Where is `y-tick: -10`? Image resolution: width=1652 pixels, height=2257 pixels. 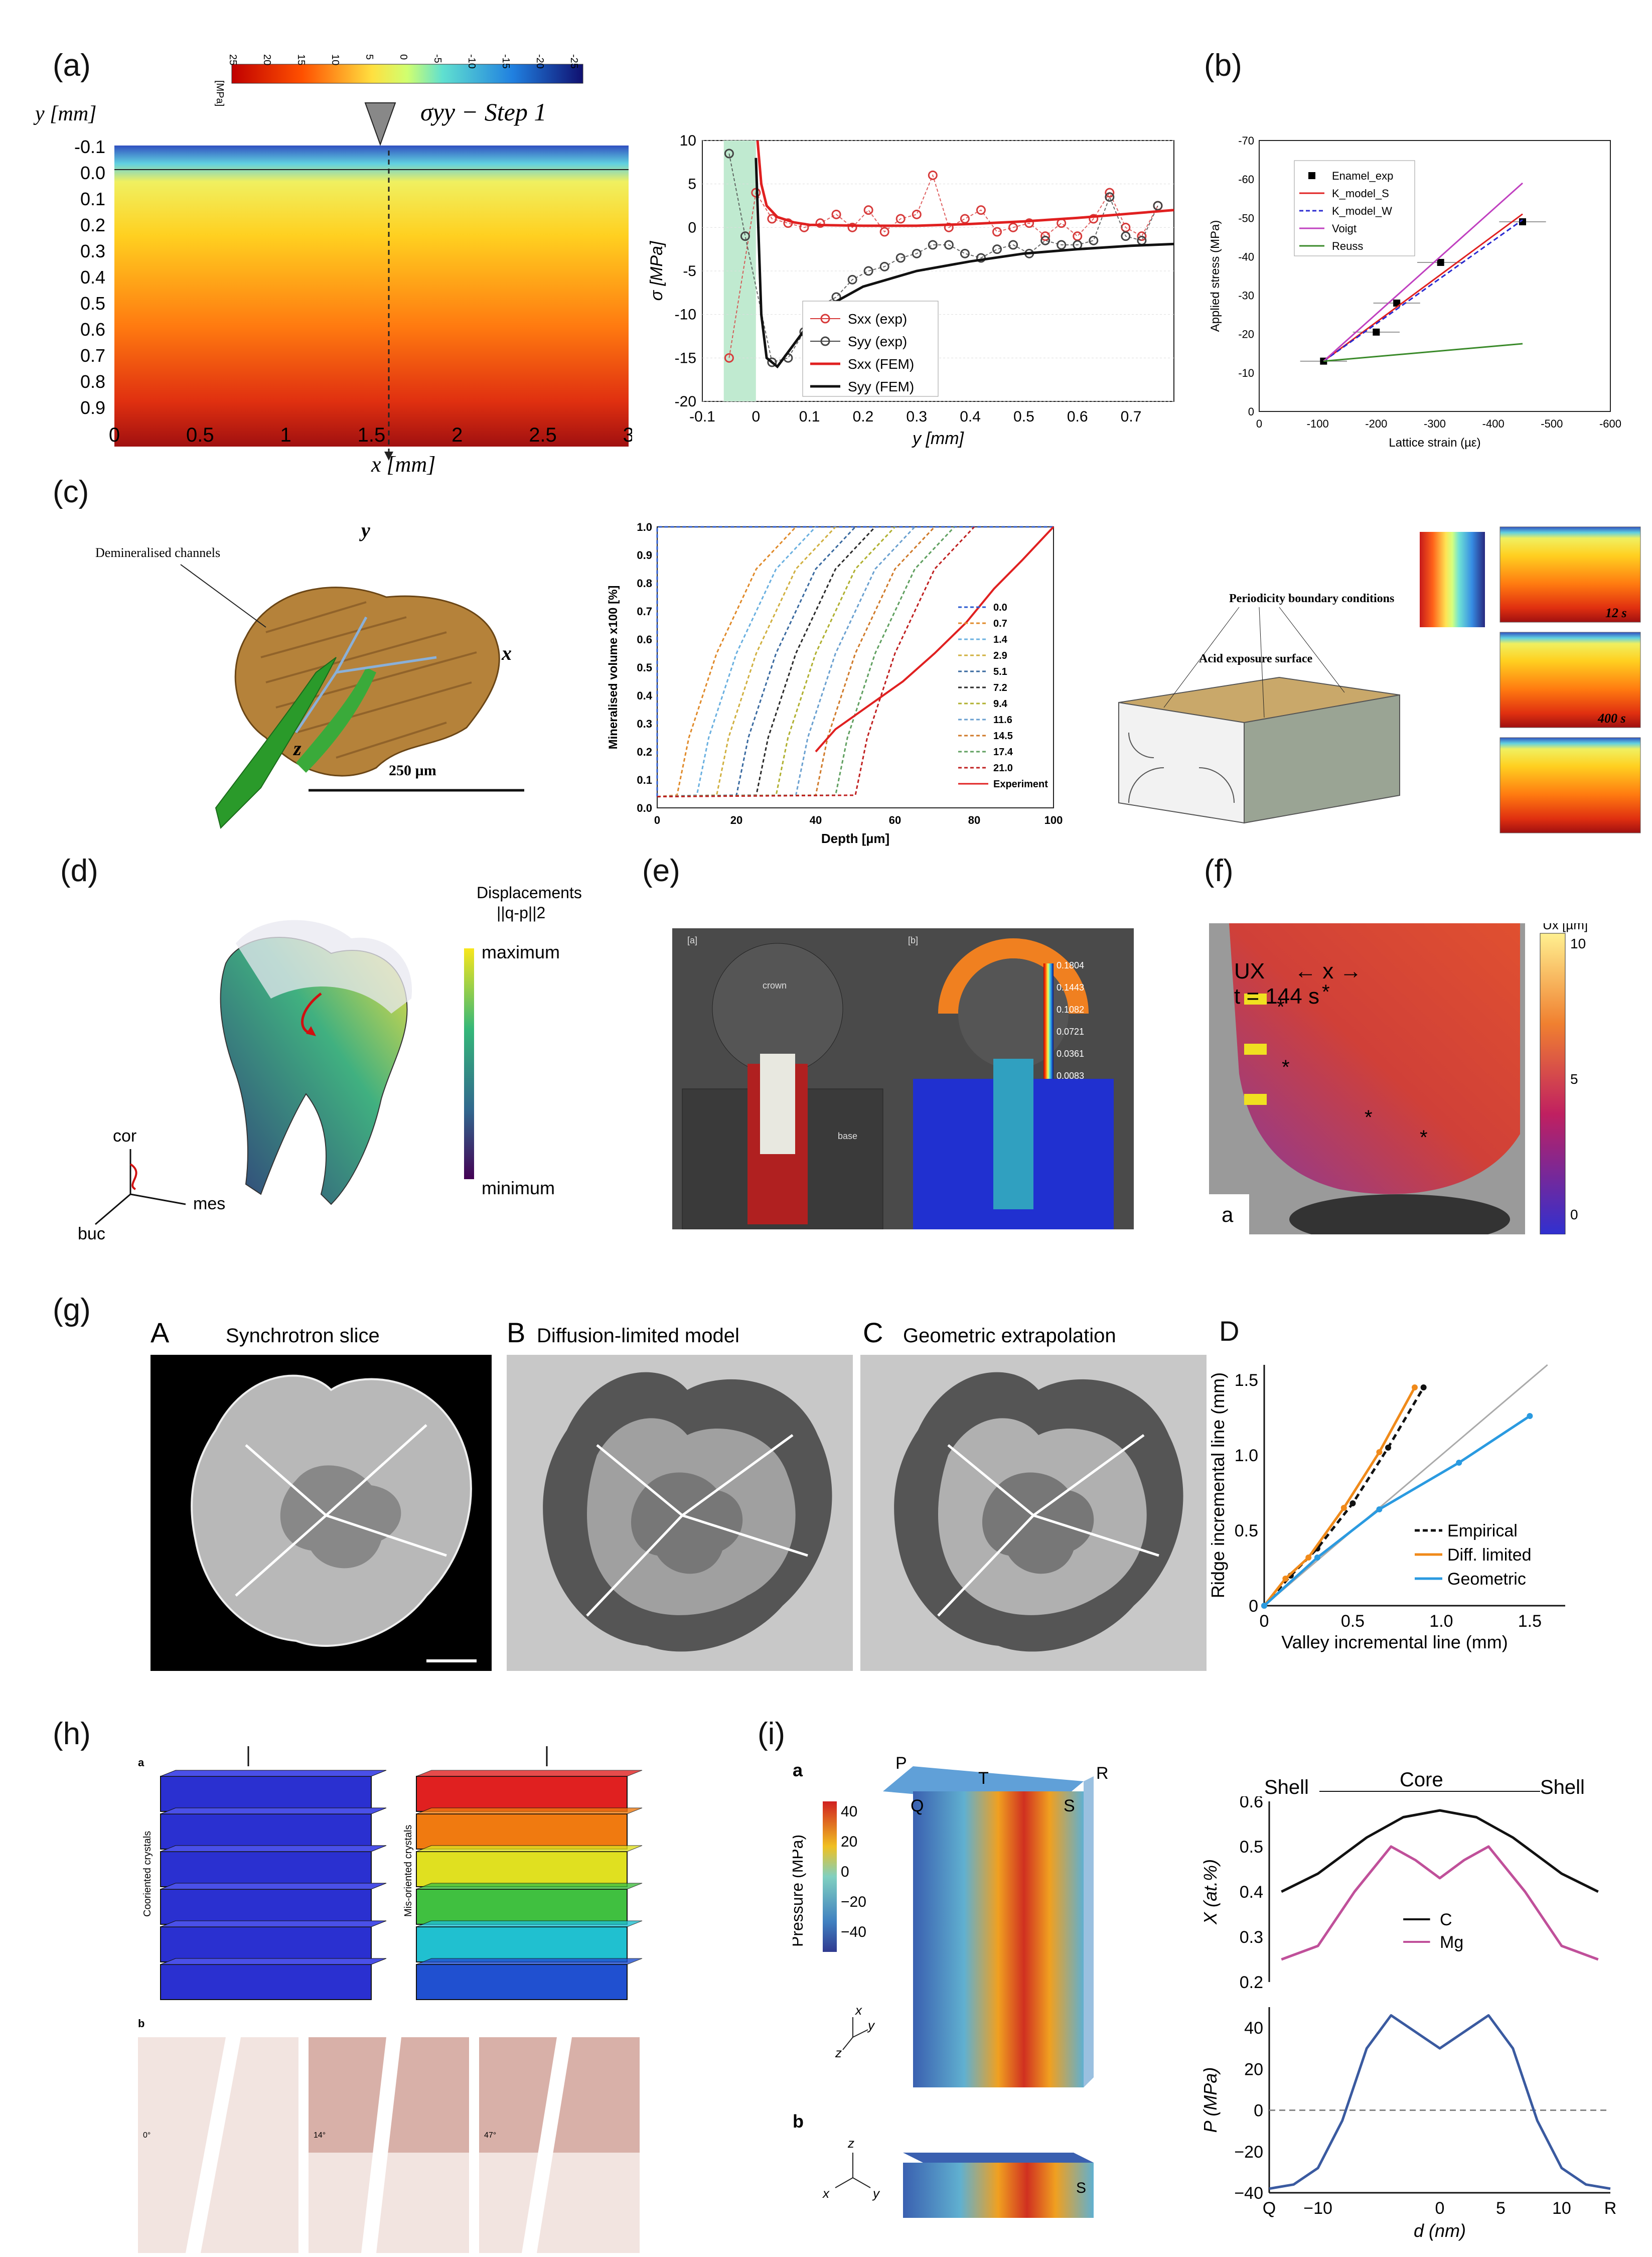 y-tick: -10 is located at coordinates (686, 315).